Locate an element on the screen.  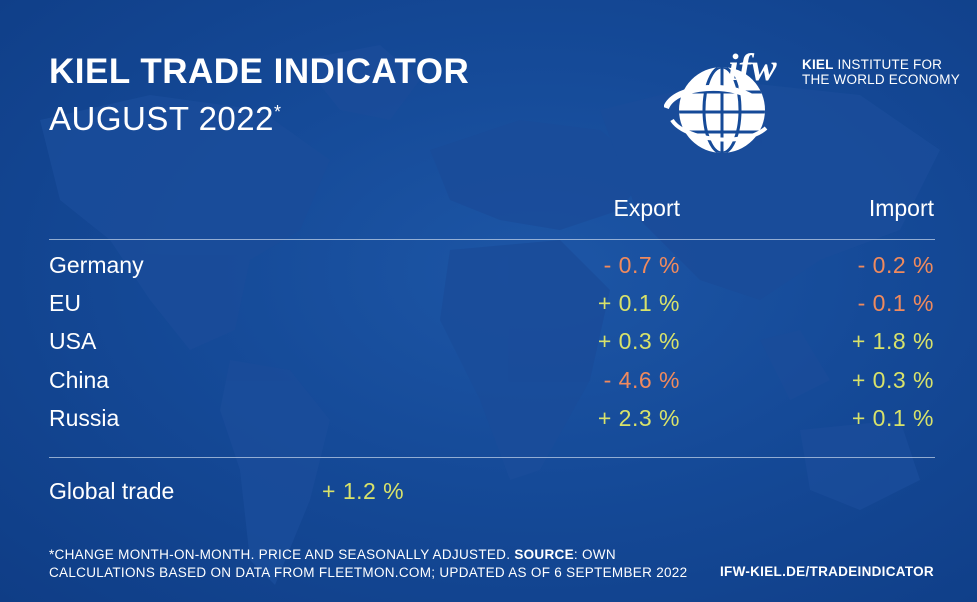
website-url: IFW-KIEL.DE/TRADEINDICATOR is located at coordinates (826, 571).